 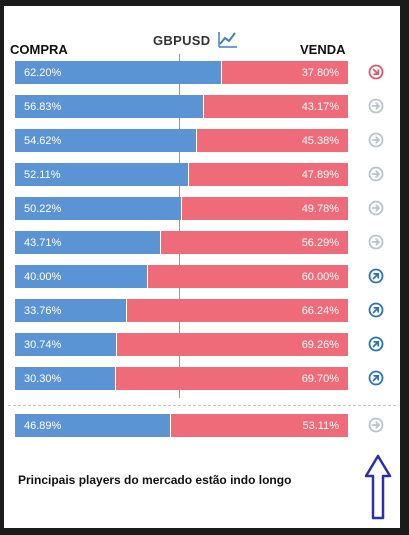 I want to click on sentiment-row: 43.71% 56.29%, so click(x=202, y=247).